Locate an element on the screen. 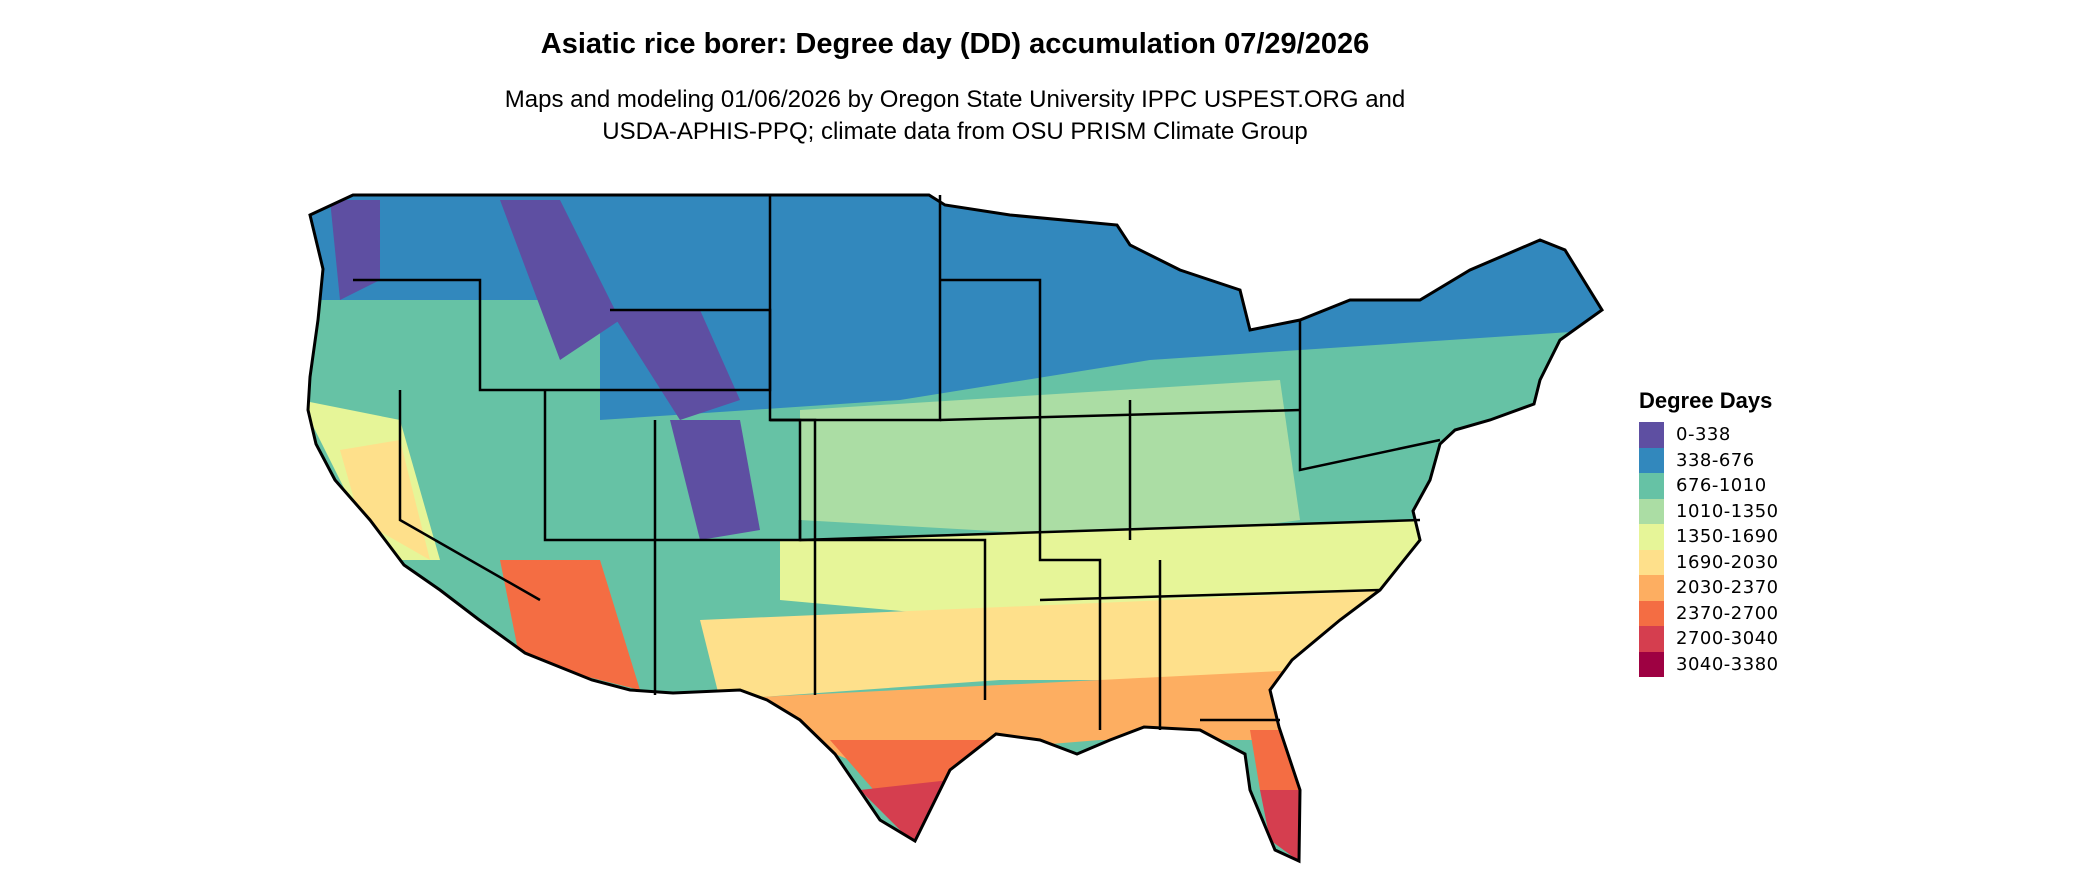 The height and width of the screenshot is (892, 2100). legend-item: 1010-1350 is located at coordinates (1709, 511).